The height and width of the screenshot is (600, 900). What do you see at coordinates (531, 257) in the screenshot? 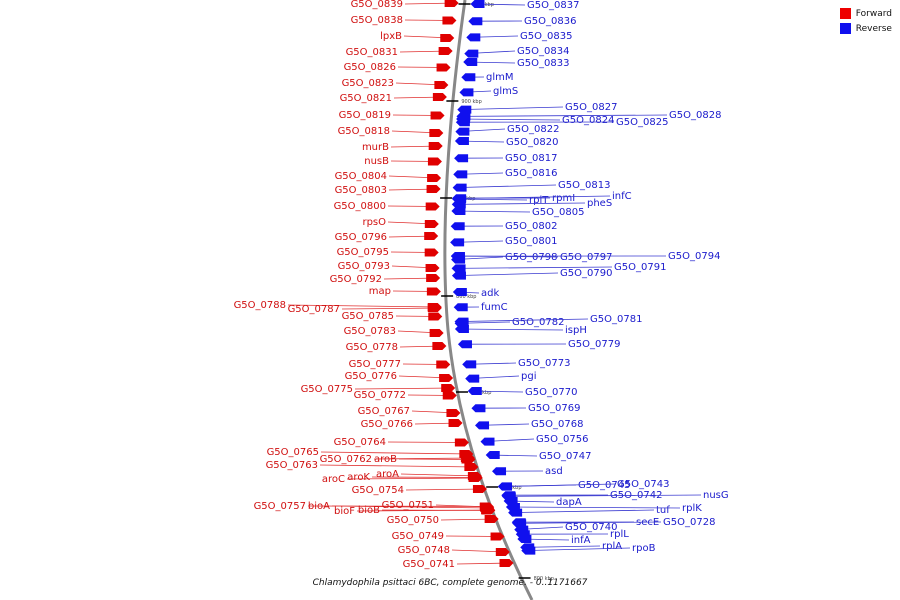
I see `reverse-gene-label: G5O_0798` at bounding box center [531, 257].